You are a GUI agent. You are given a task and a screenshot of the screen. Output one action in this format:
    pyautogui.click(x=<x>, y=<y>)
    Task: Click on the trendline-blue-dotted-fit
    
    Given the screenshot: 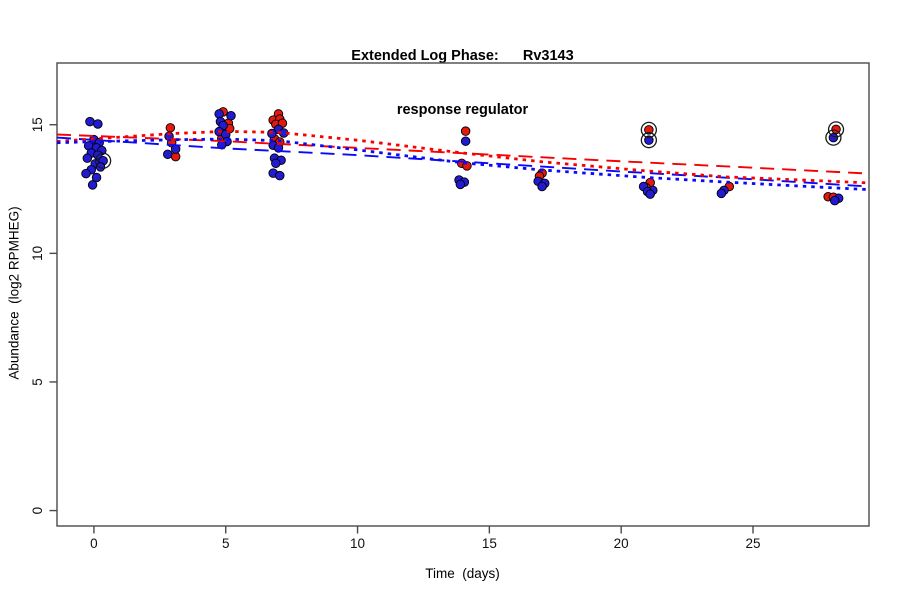 What is the action you would take?
    pyautogui.click(x=463, y=164)
    